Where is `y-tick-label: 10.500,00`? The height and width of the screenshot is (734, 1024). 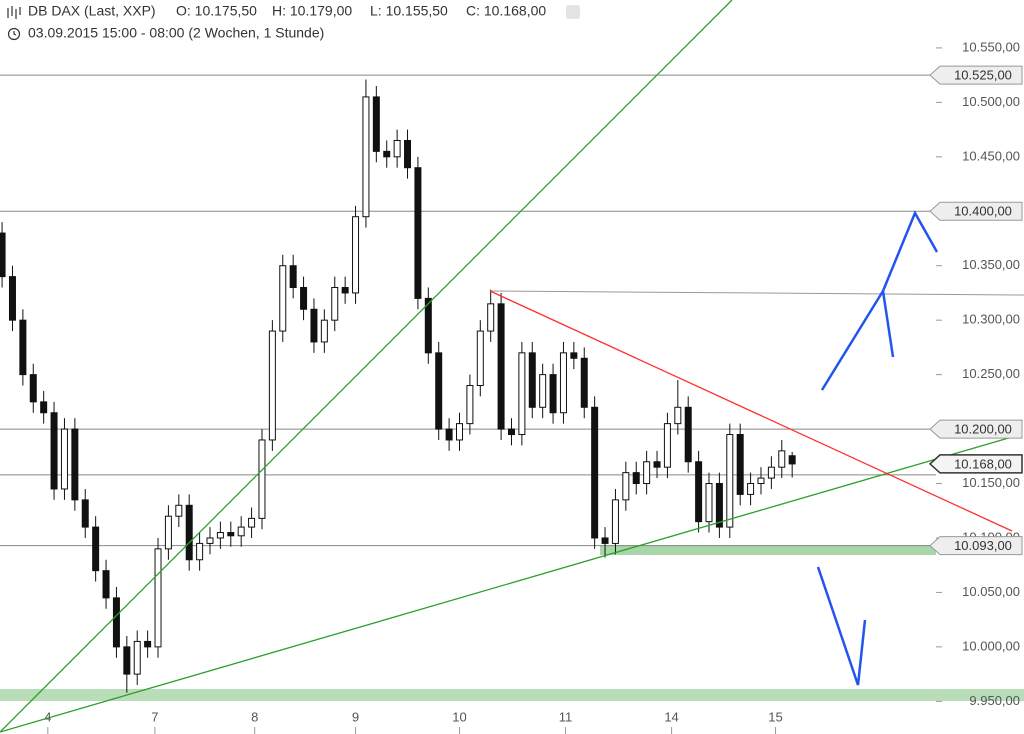 y-tick-label: 10.500,00 is located at coordinates (991, 101).